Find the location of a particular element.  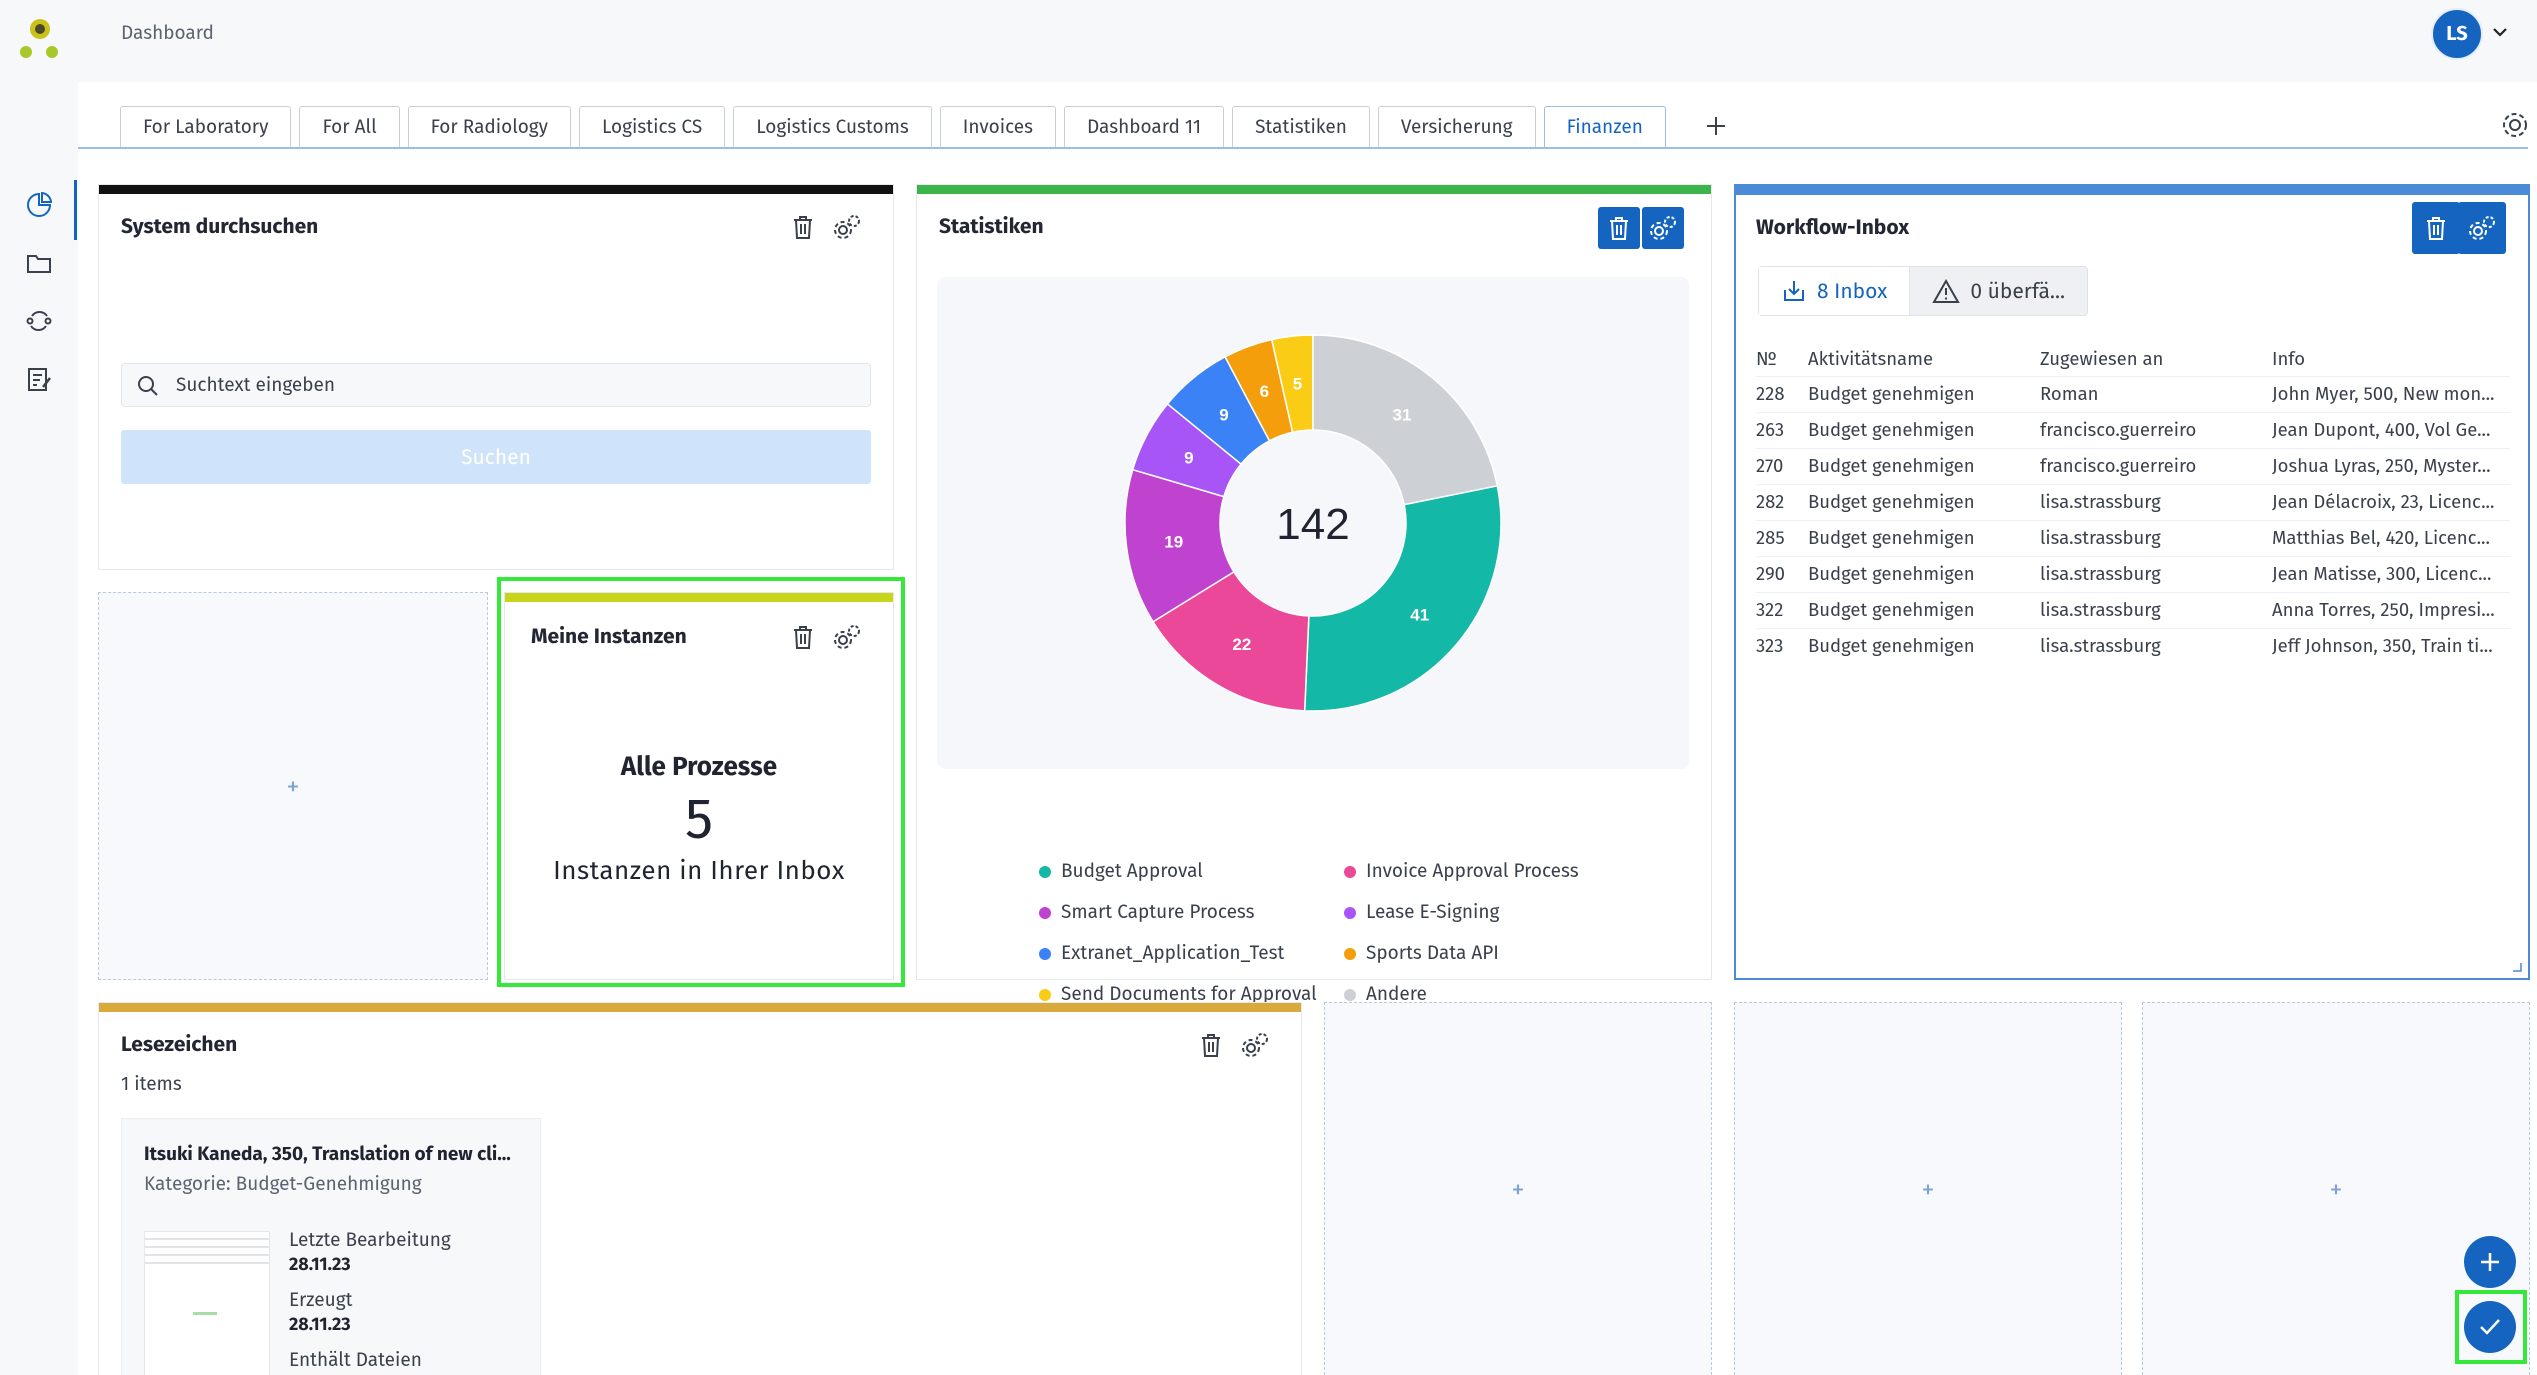

column-header: Aktivitätsname is located at coordinates (1871, 358).